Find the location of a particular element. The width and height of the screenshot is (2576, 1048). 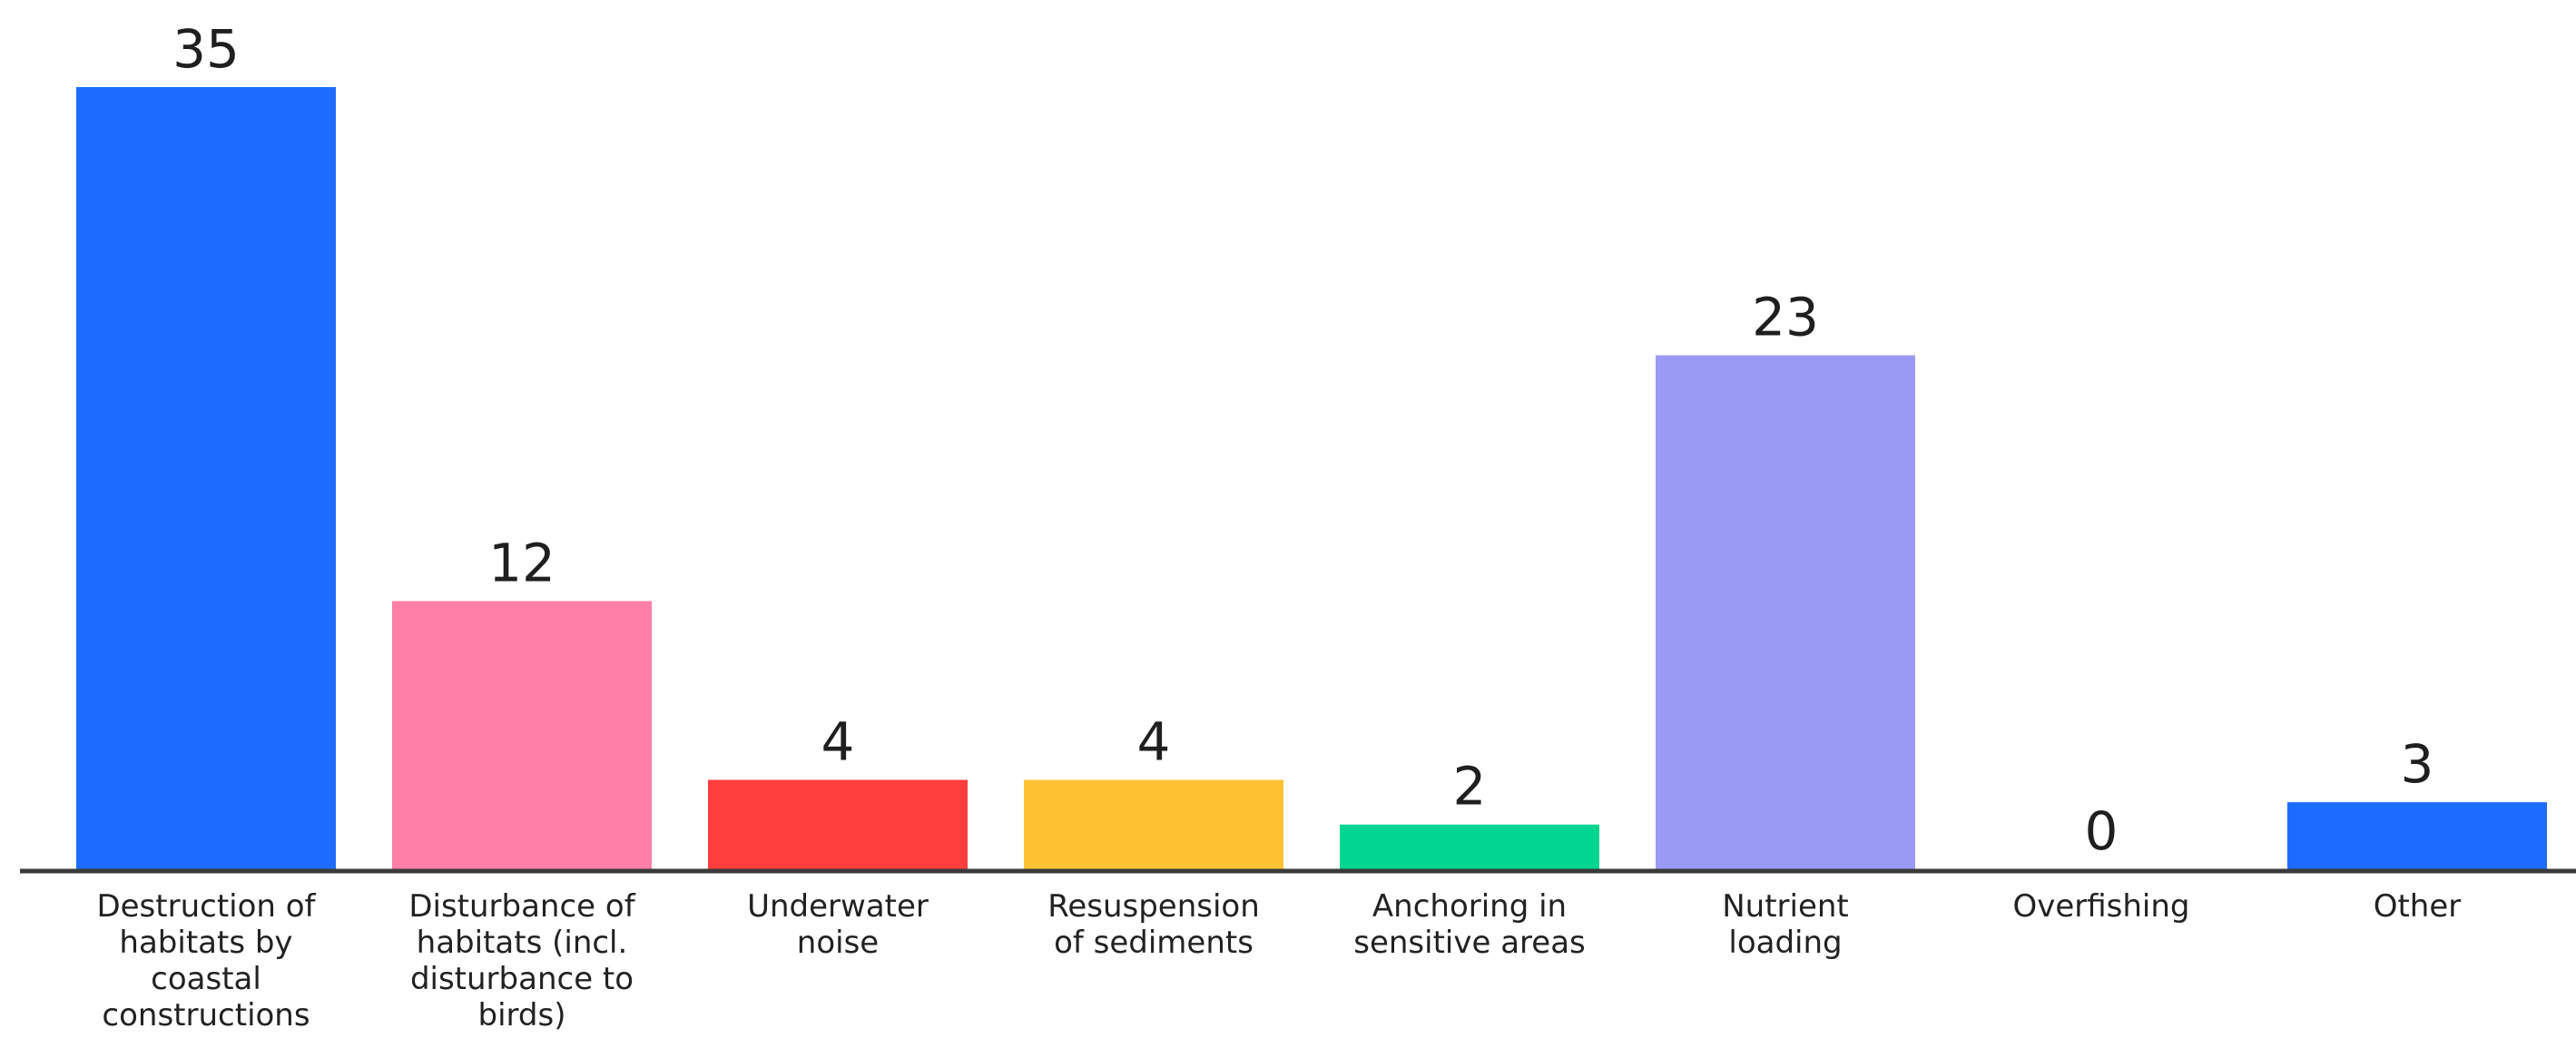

category-label-line: Resuspension is located at coordinates (1153, 906).